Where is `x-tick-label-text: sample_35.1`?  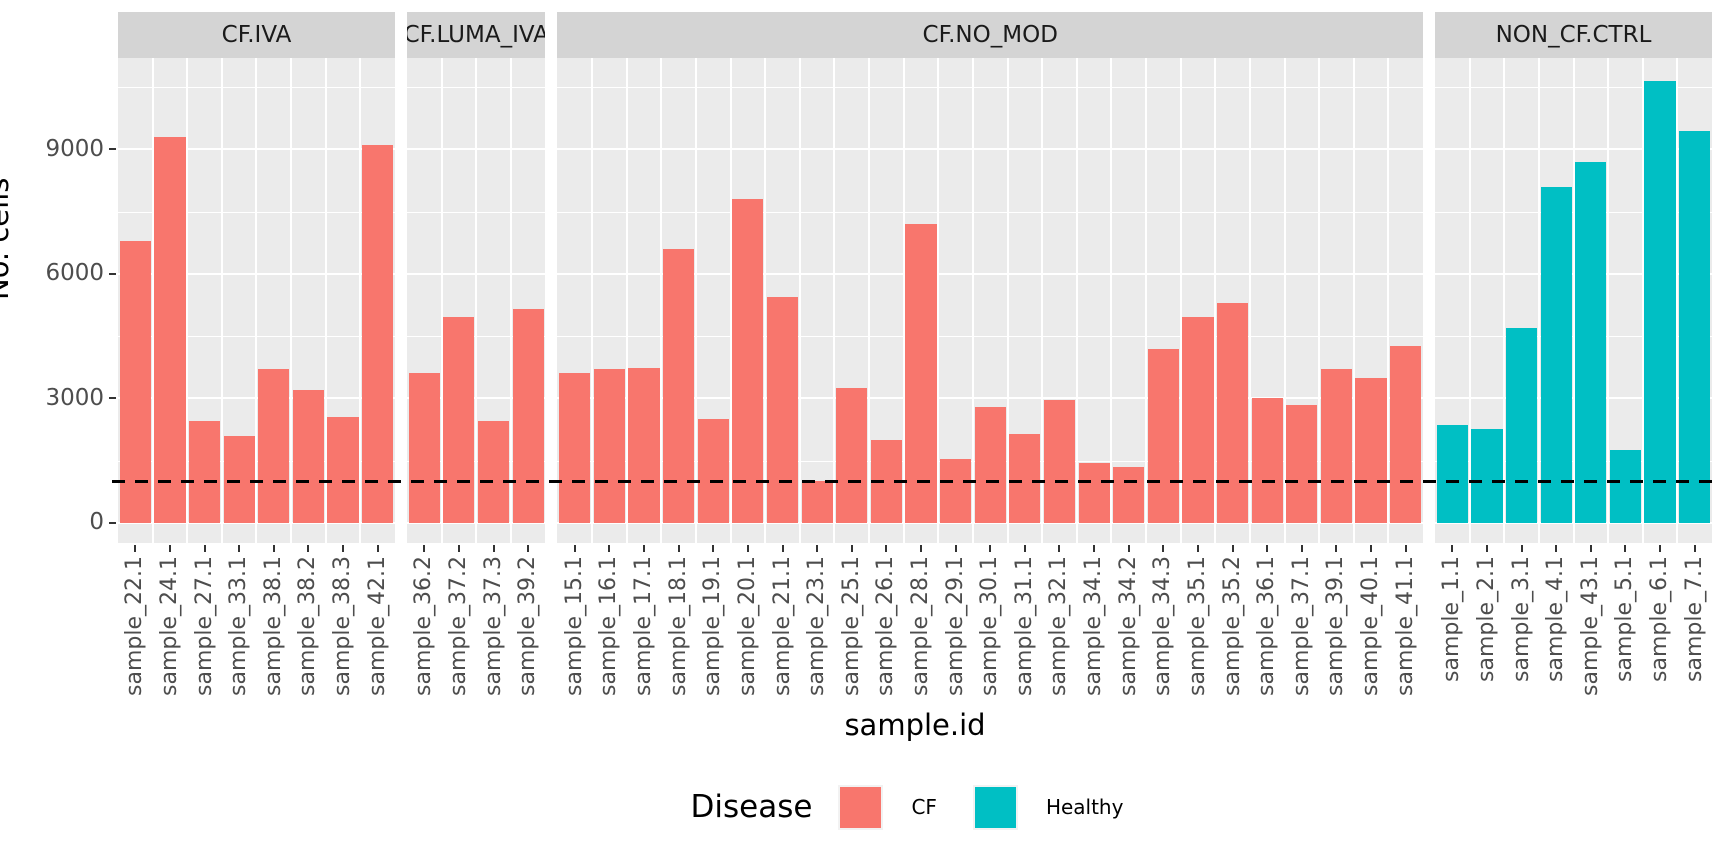 x-tick-label-text: sample_35.1 is located at coordinates (1197, 626).